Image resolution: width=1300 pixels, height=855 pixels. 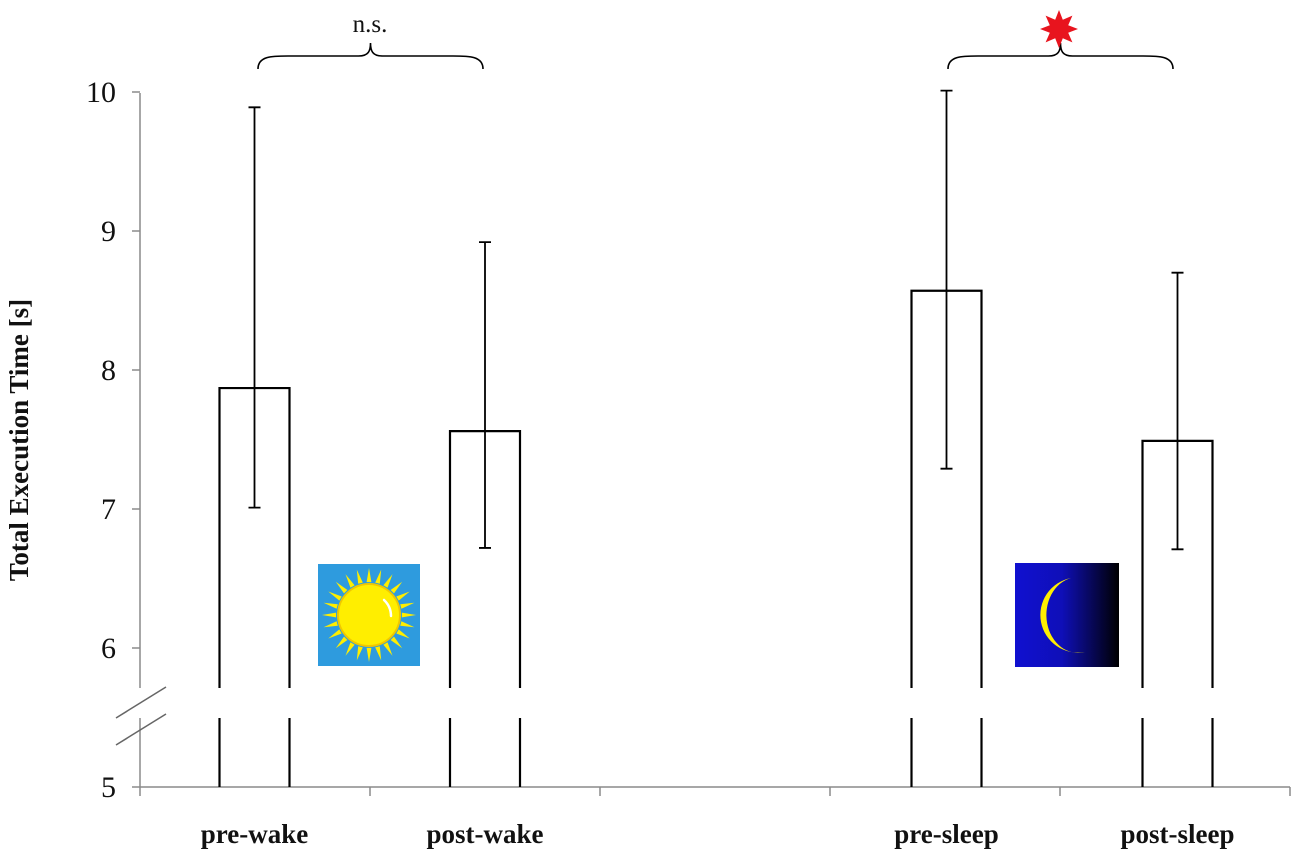 What do you see at coordinates (108, 231) in the screenshot?
I see `y-tick-label: 9` at bounding box center [108, 231].